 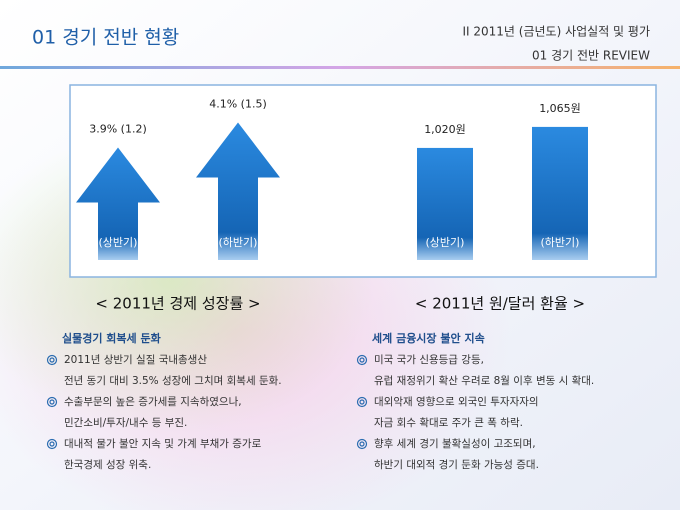 I want to click on bullet-text: 자금 회수 확대로 주가 큰 폭 하락., so click(x=448, y=422).